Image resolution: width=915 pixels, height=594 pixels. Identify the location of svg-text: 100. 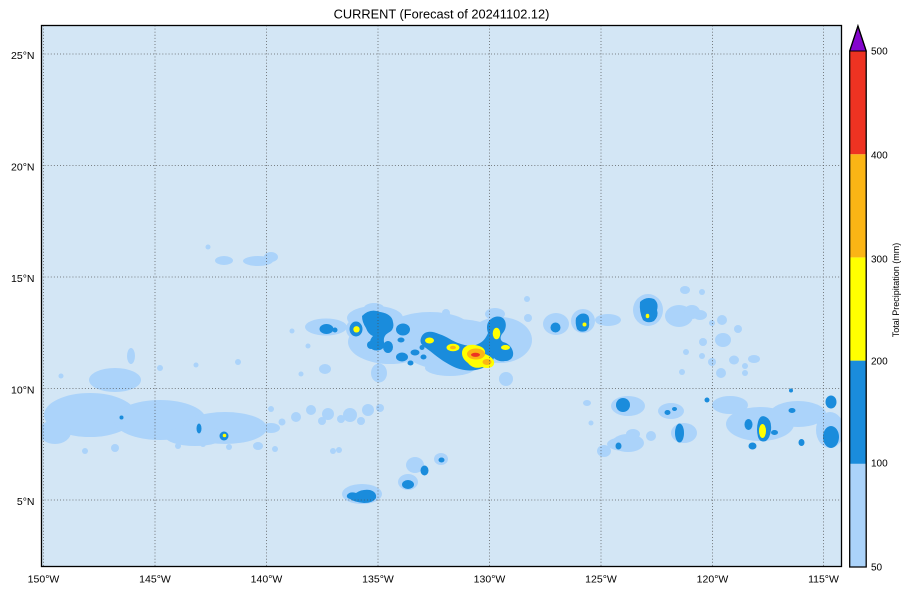
(879, 464).